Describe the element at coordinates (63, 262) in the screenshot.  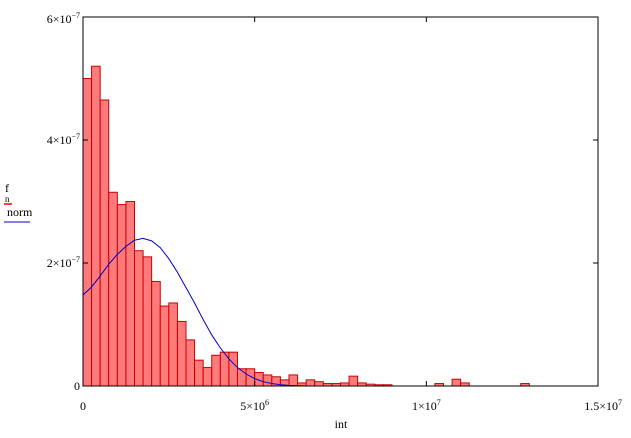
I see `y-tick-label: 2×10⁻⁷` at that location.